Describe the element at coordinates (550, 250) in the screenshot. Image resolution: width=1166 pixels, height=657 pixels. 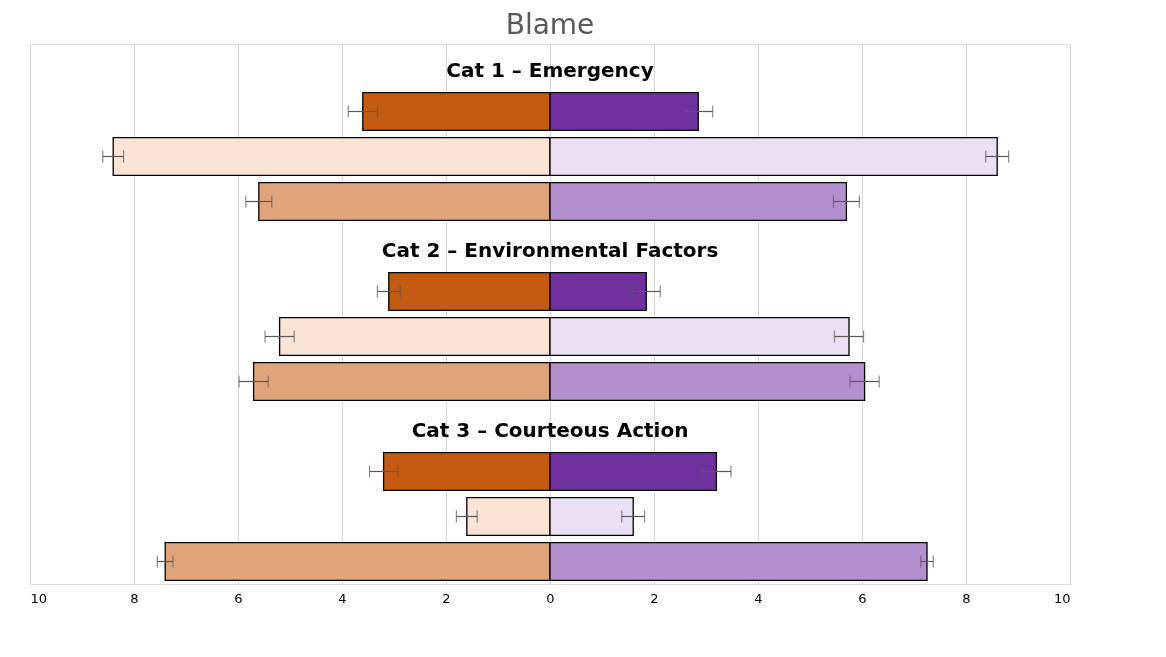
I see `y-tick-label: Cat 2 – Environmental Factors` at that location.